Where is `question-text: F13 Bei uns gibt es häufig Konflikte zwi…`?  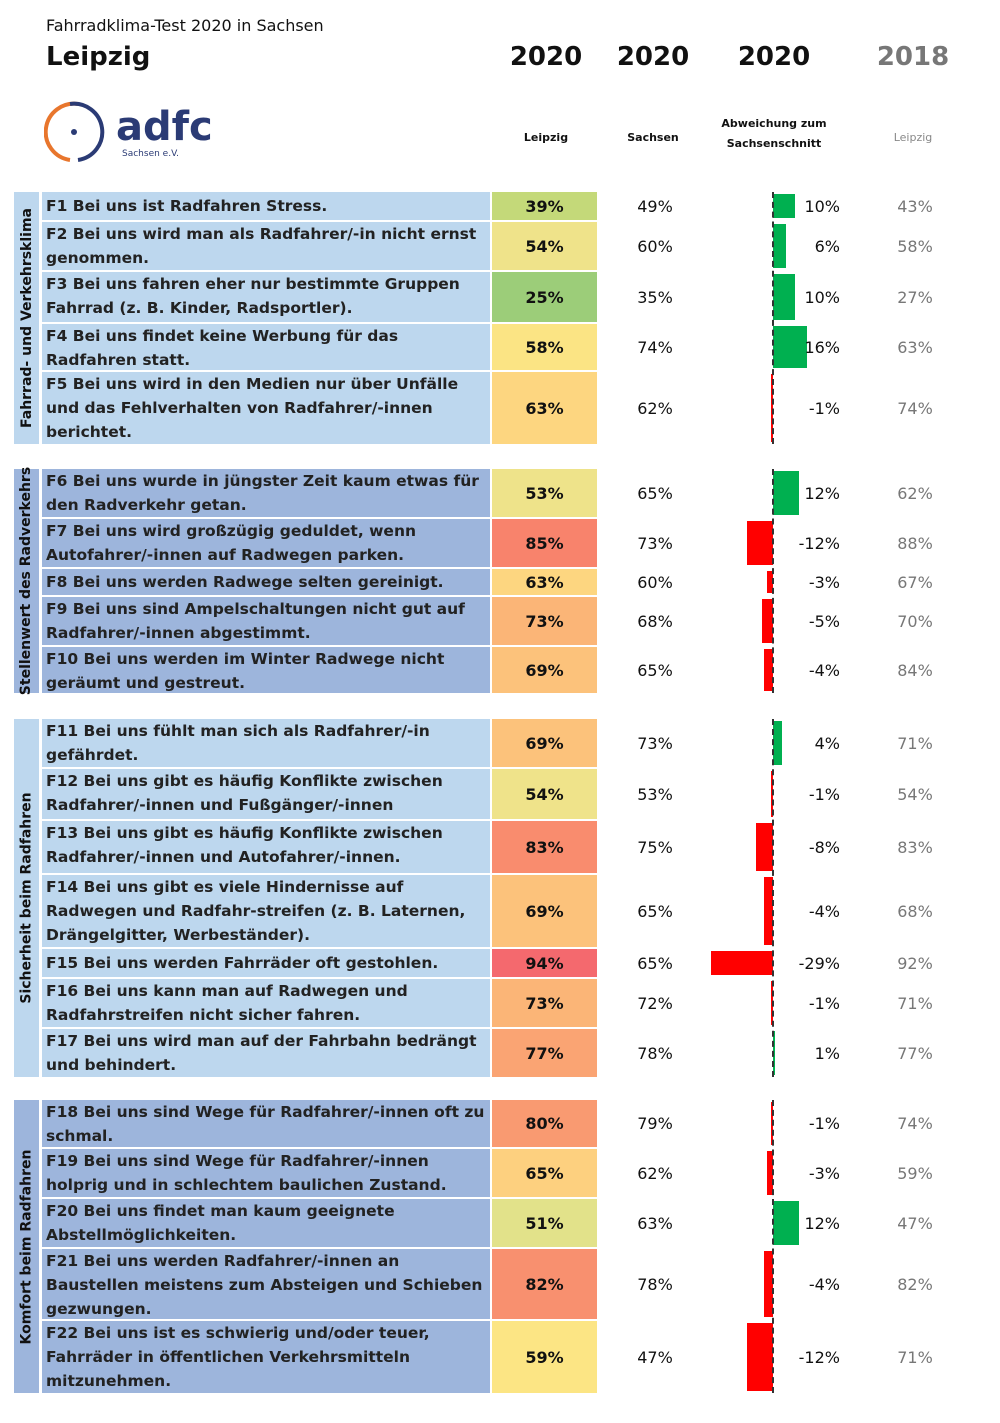 question-text: F13 Bei uns gibt es häufig Konflikte zwi… is located at coordinates (266, 847).